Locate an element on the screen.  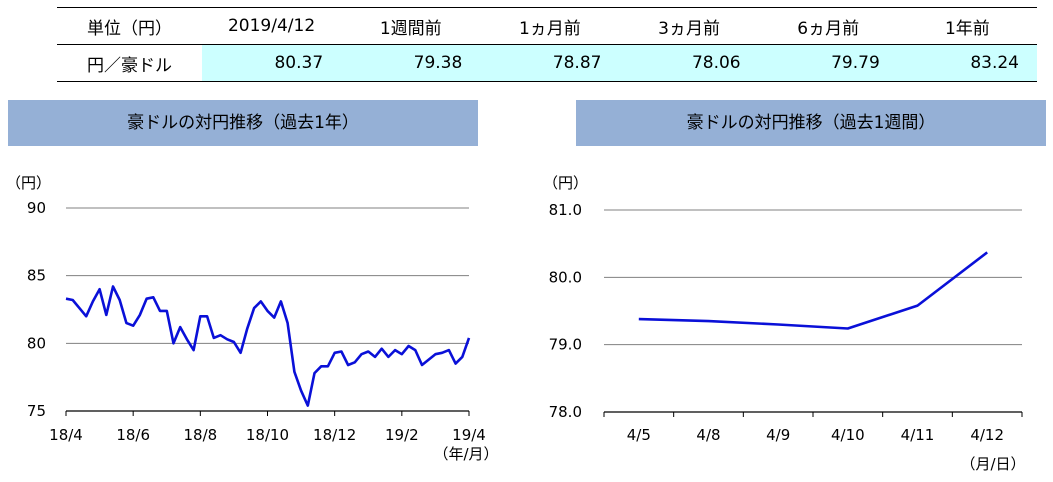
table-header-row: 単位（円） 2019/4/12 1週間前 1ヵ月前 3ヵ月前 6ヵ月前 1年前 is located at coordinates (547, 26).